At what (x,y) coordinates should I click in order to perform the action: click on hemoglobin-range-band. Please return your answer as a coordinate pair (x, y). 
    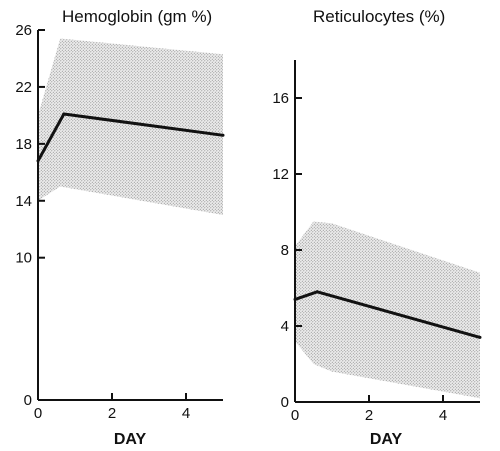
    Looking at the image, I should click on (130, 127).